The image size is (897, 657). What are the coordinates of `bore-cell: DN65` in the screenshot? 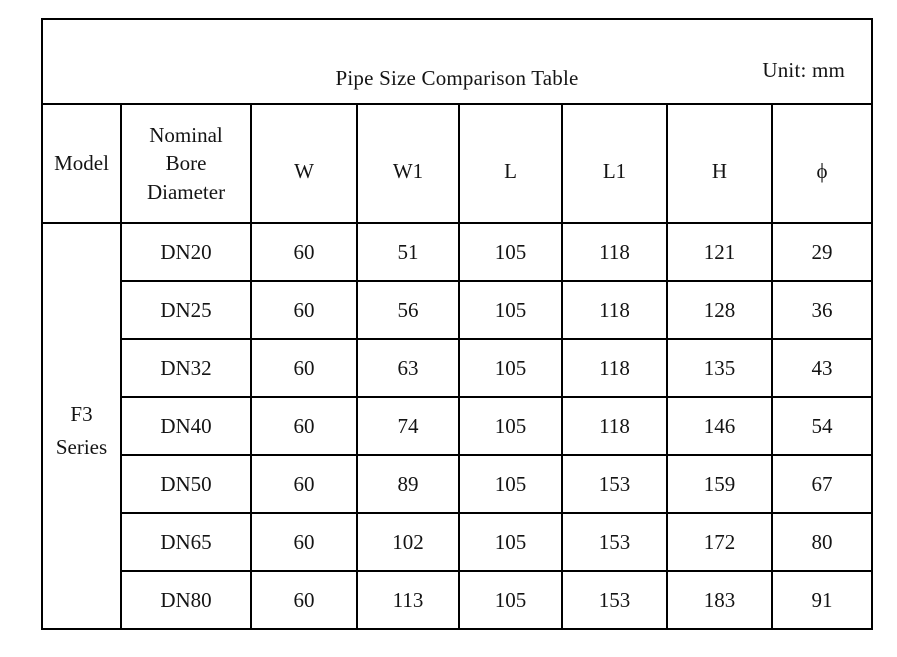 It's located at (186, 542).